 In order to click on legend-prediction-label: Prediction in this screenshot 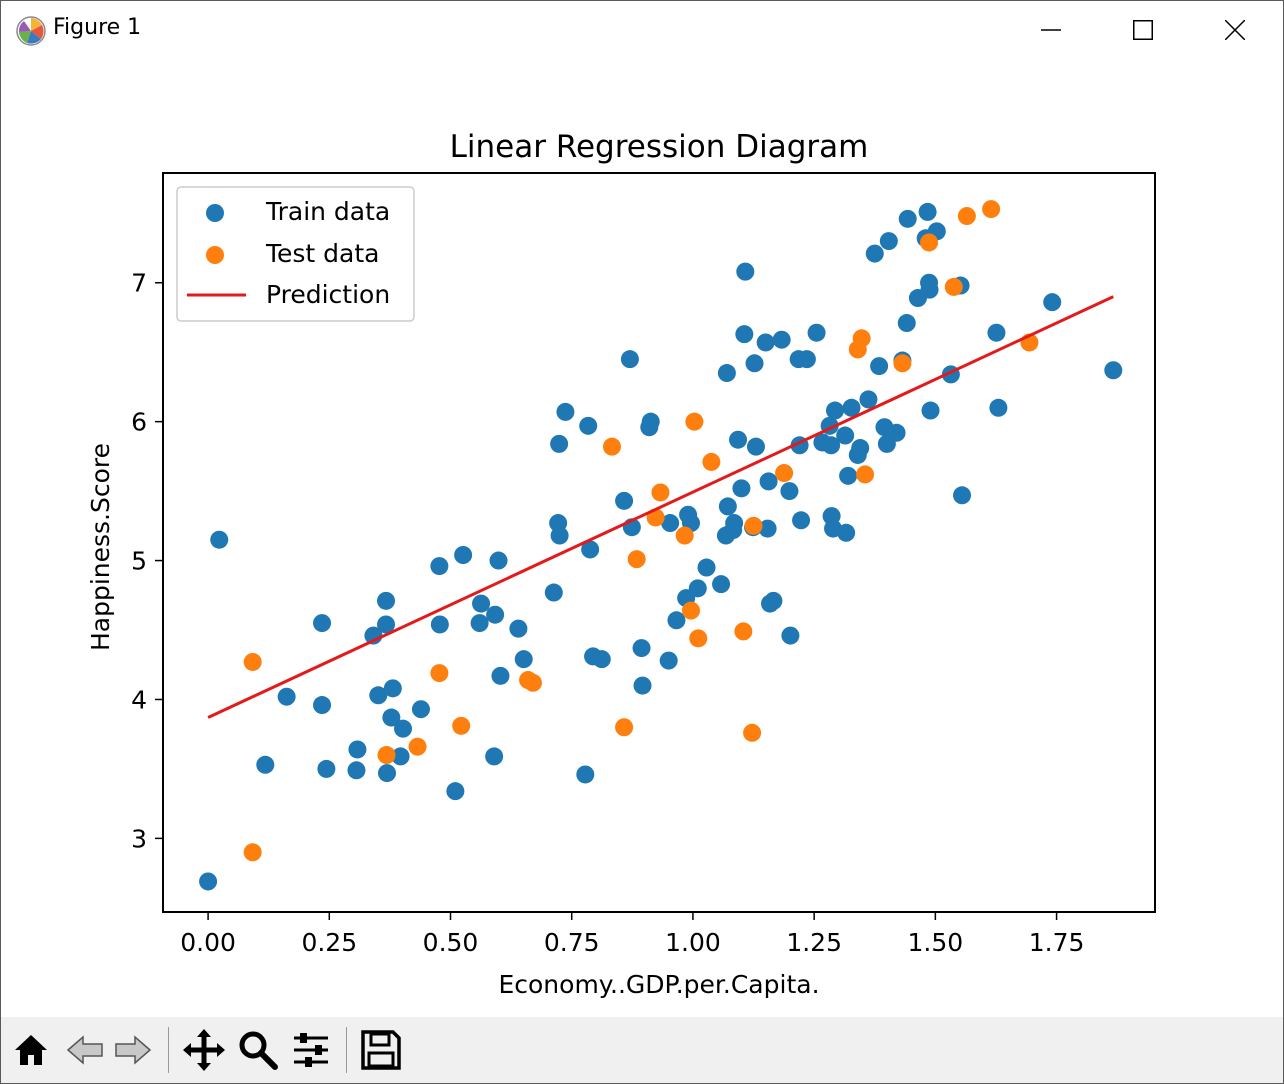, I will do `click(328, 294)`.